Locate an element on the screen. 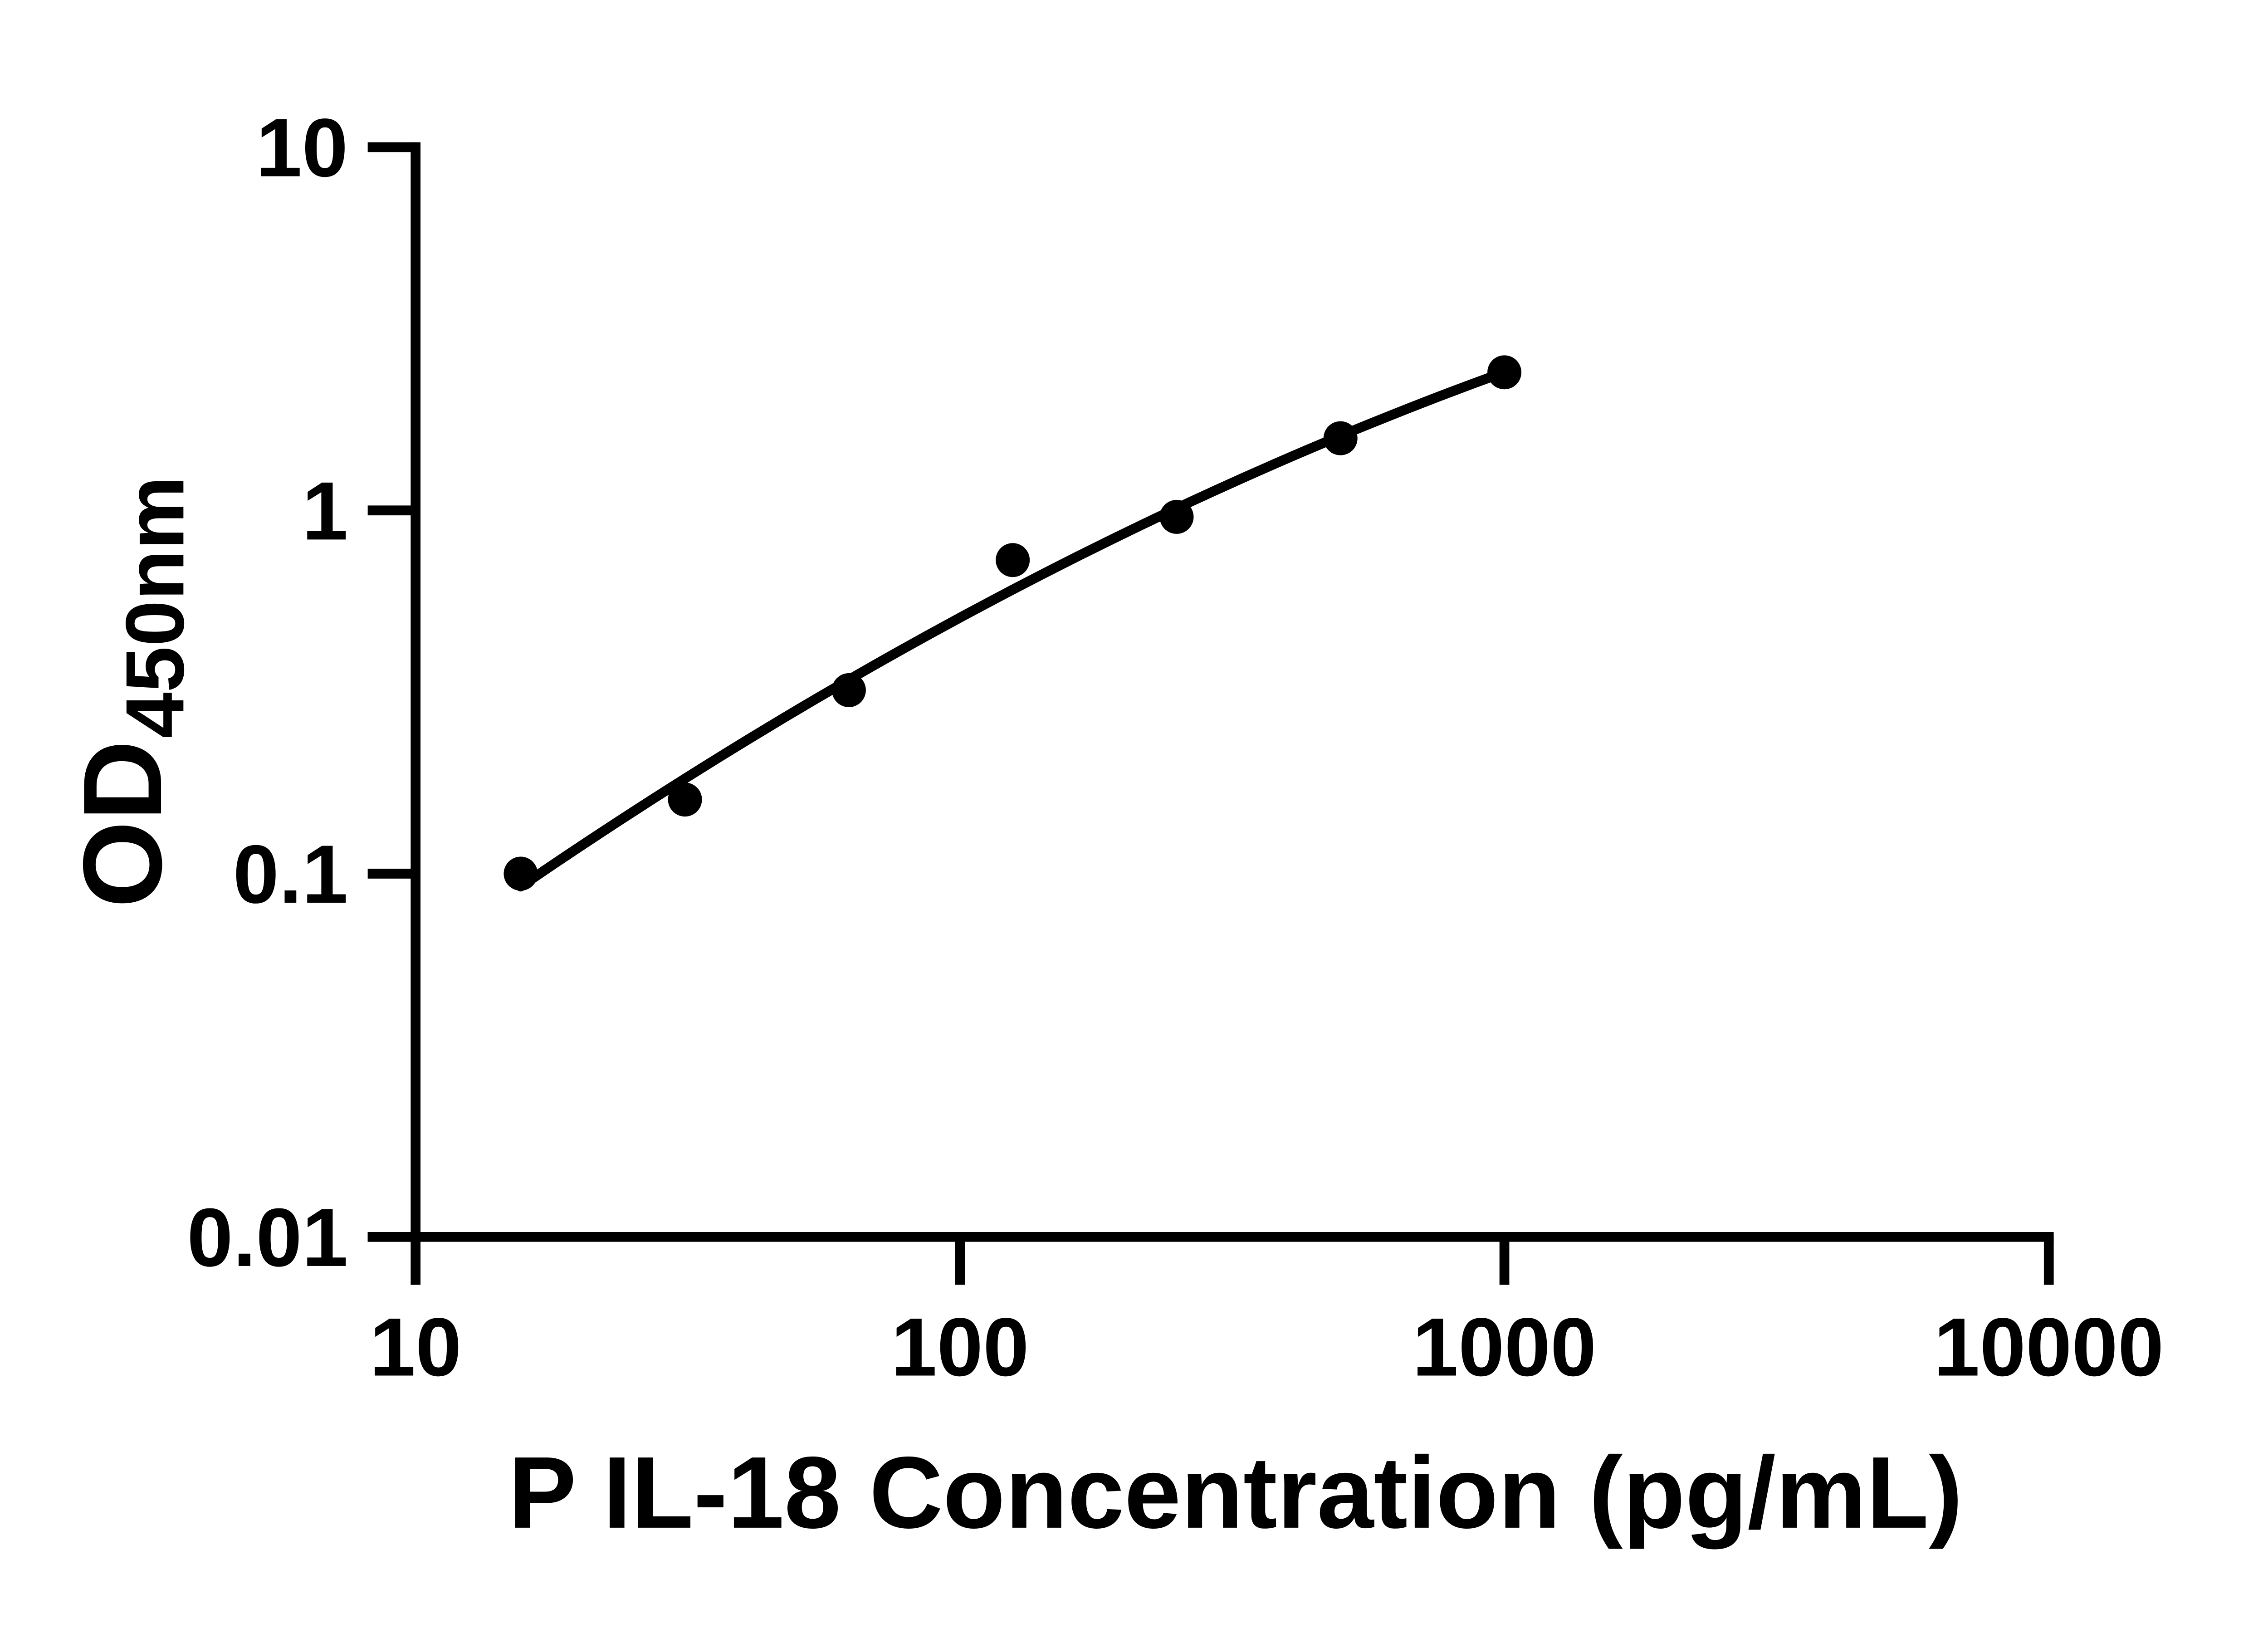  y-axis-ticks: 10 1 0.1 0.01 is located at coordinates (302, 693).